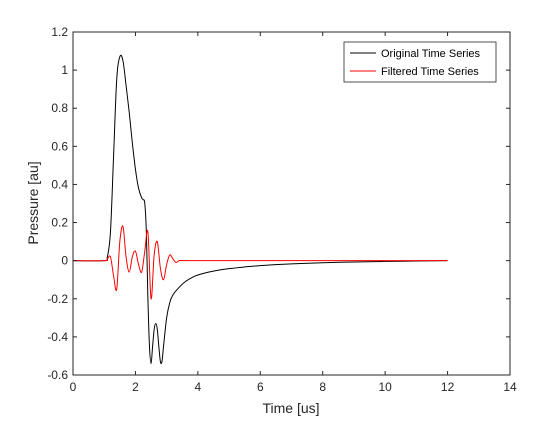 This screenshot has height=425, width=560. Describe the element at coordinates (57, 299) in the screenshot. I see `y-tick-label: -0.2` at that location.